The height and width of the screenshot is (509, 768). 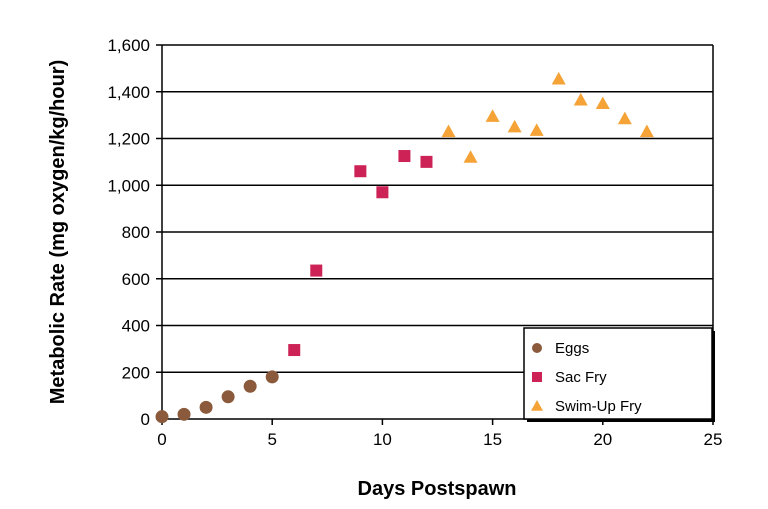 I want to click on legend-marker-eggs, so click(x=537, y=348).